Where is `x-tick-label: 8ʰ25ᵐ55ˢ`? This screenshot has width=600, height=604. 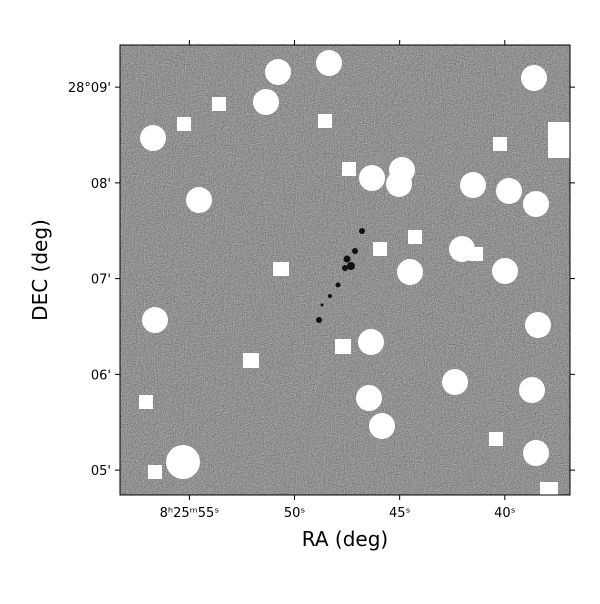 x-tick-label: 8ʰ25ᵐ55ˢ is located at coordinates (190, 513).